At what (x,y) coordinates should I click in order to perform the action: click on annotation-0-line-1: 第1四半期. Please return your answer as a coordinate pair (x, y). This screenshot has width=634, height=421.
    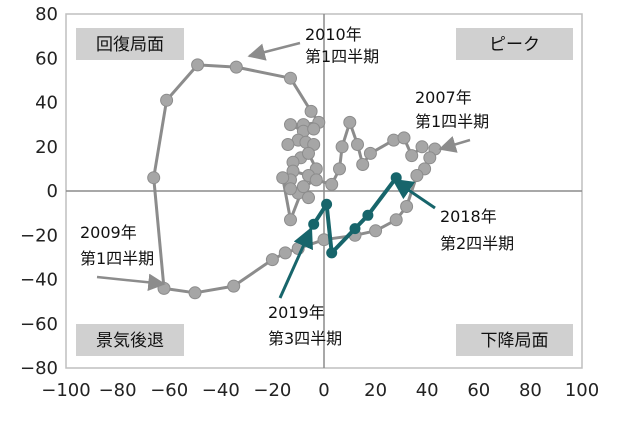
    Looking at the image, I should click on (342, 56).